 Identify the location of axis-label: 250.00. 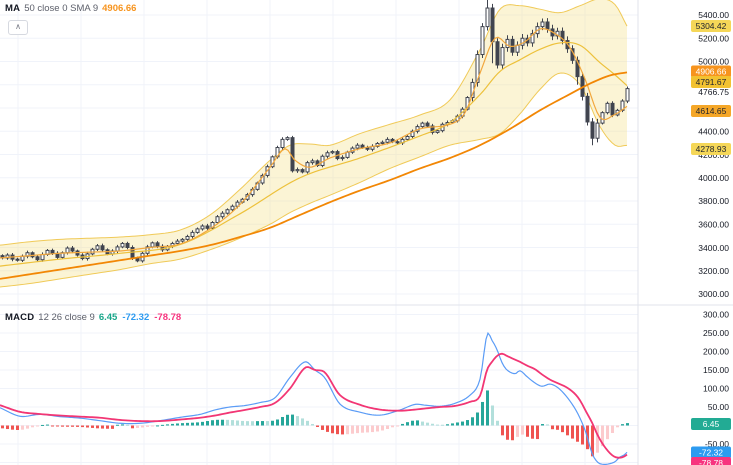
(716, 333).